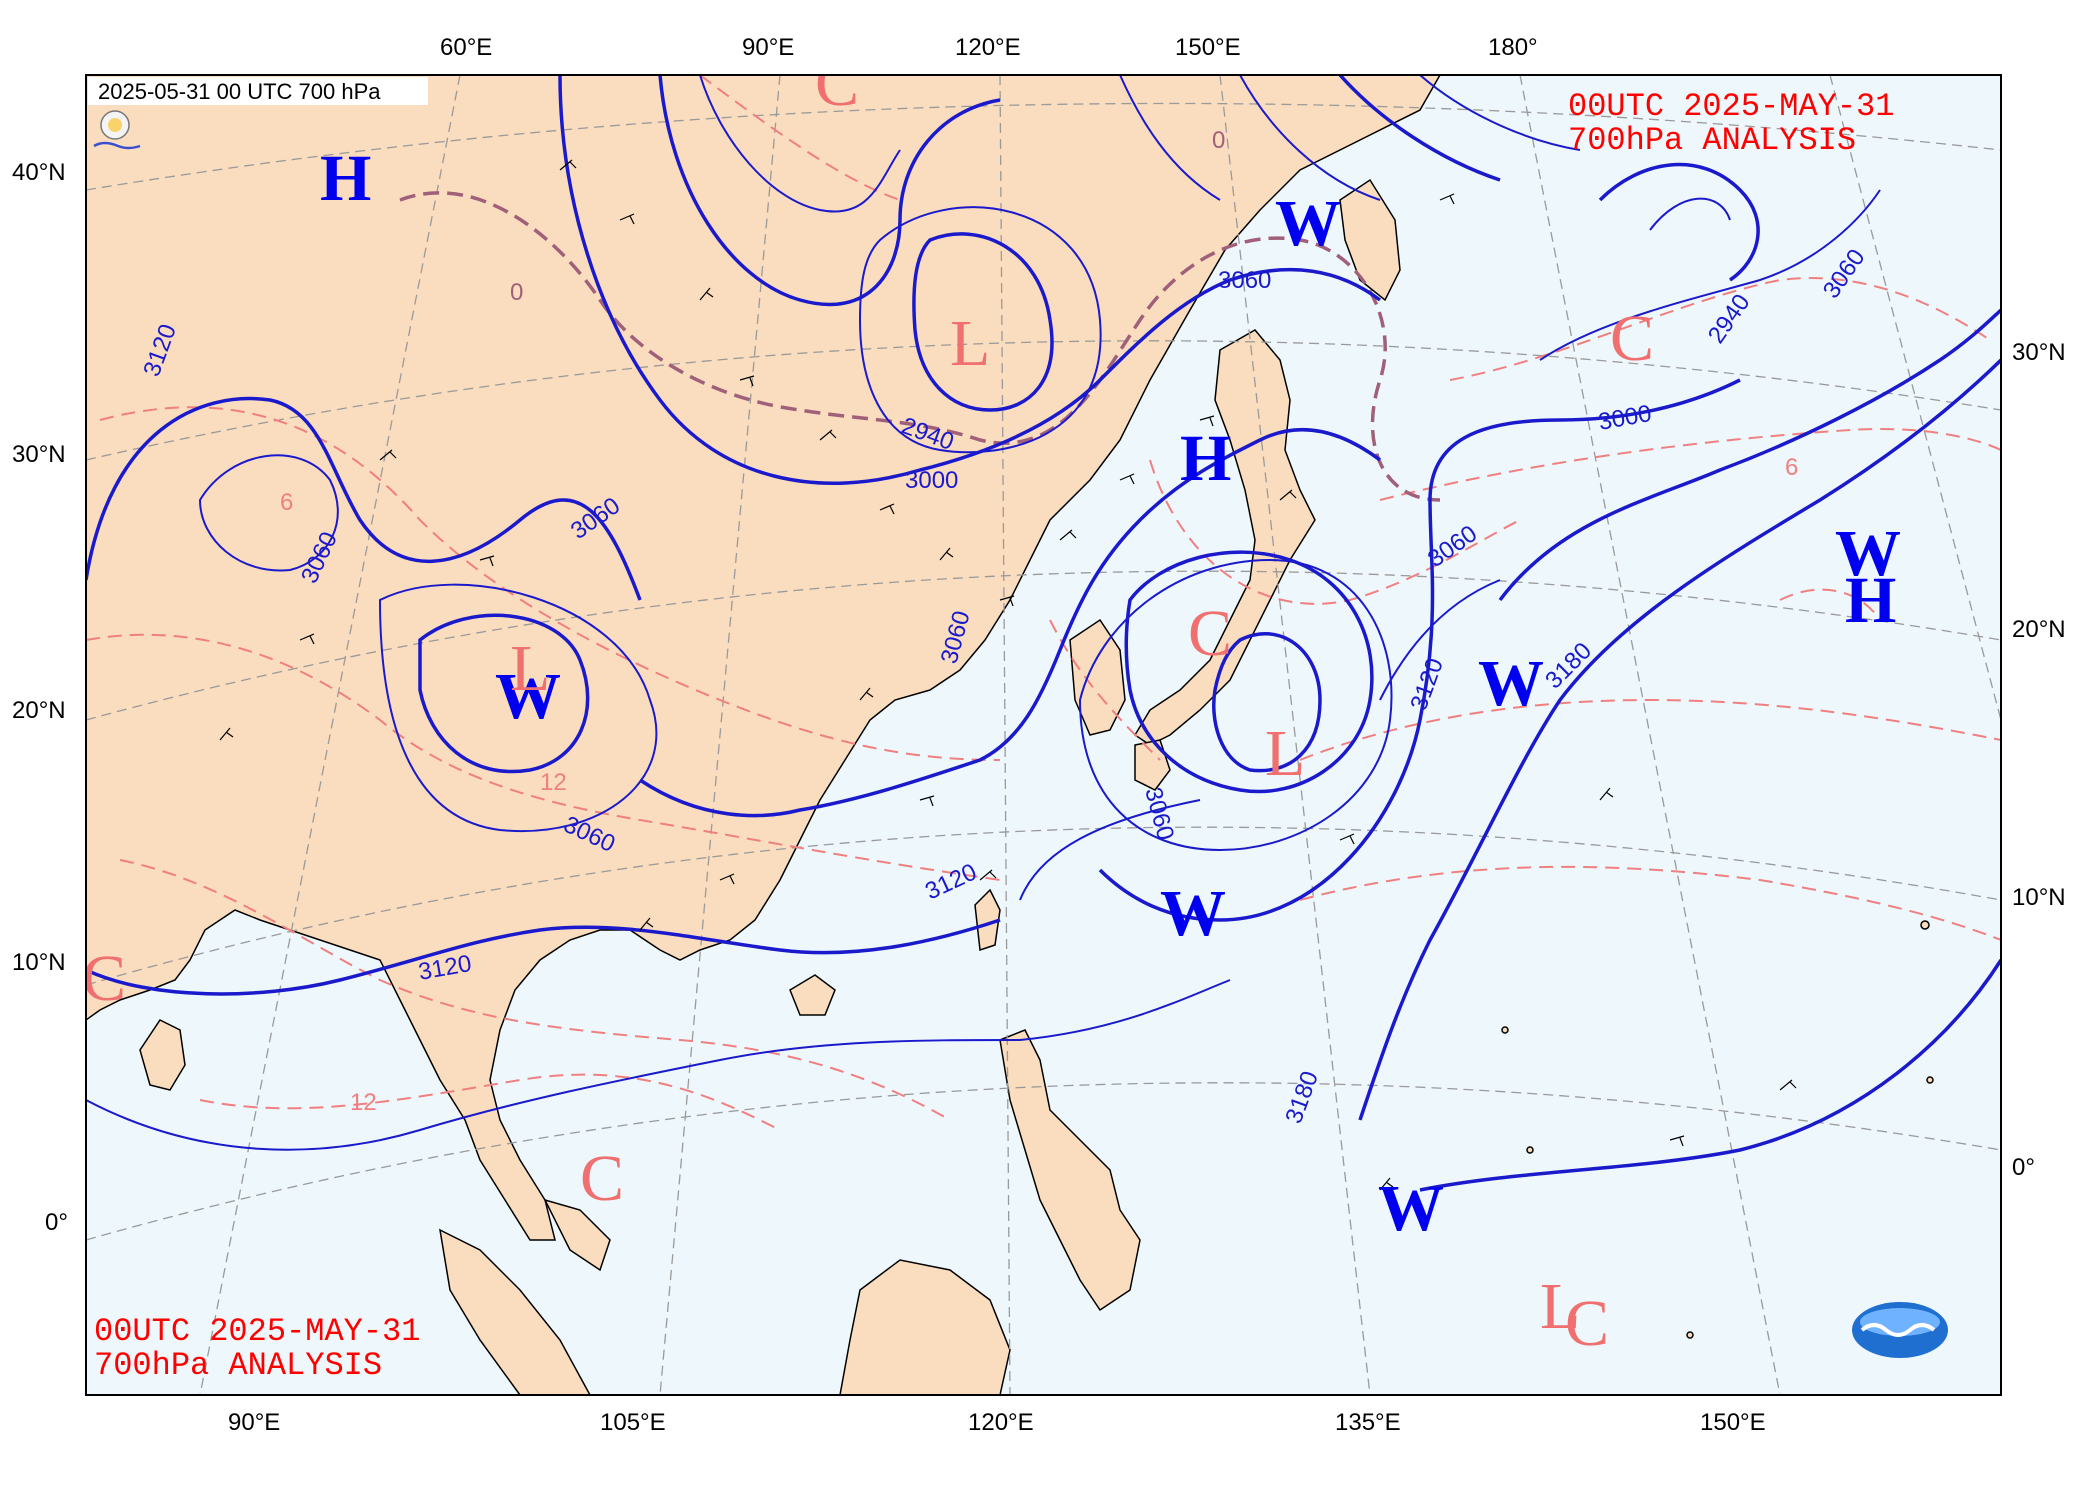  Describe the element at coordinates (1900, 1330) in the screenshot. I see `cwa-logo` at that location.